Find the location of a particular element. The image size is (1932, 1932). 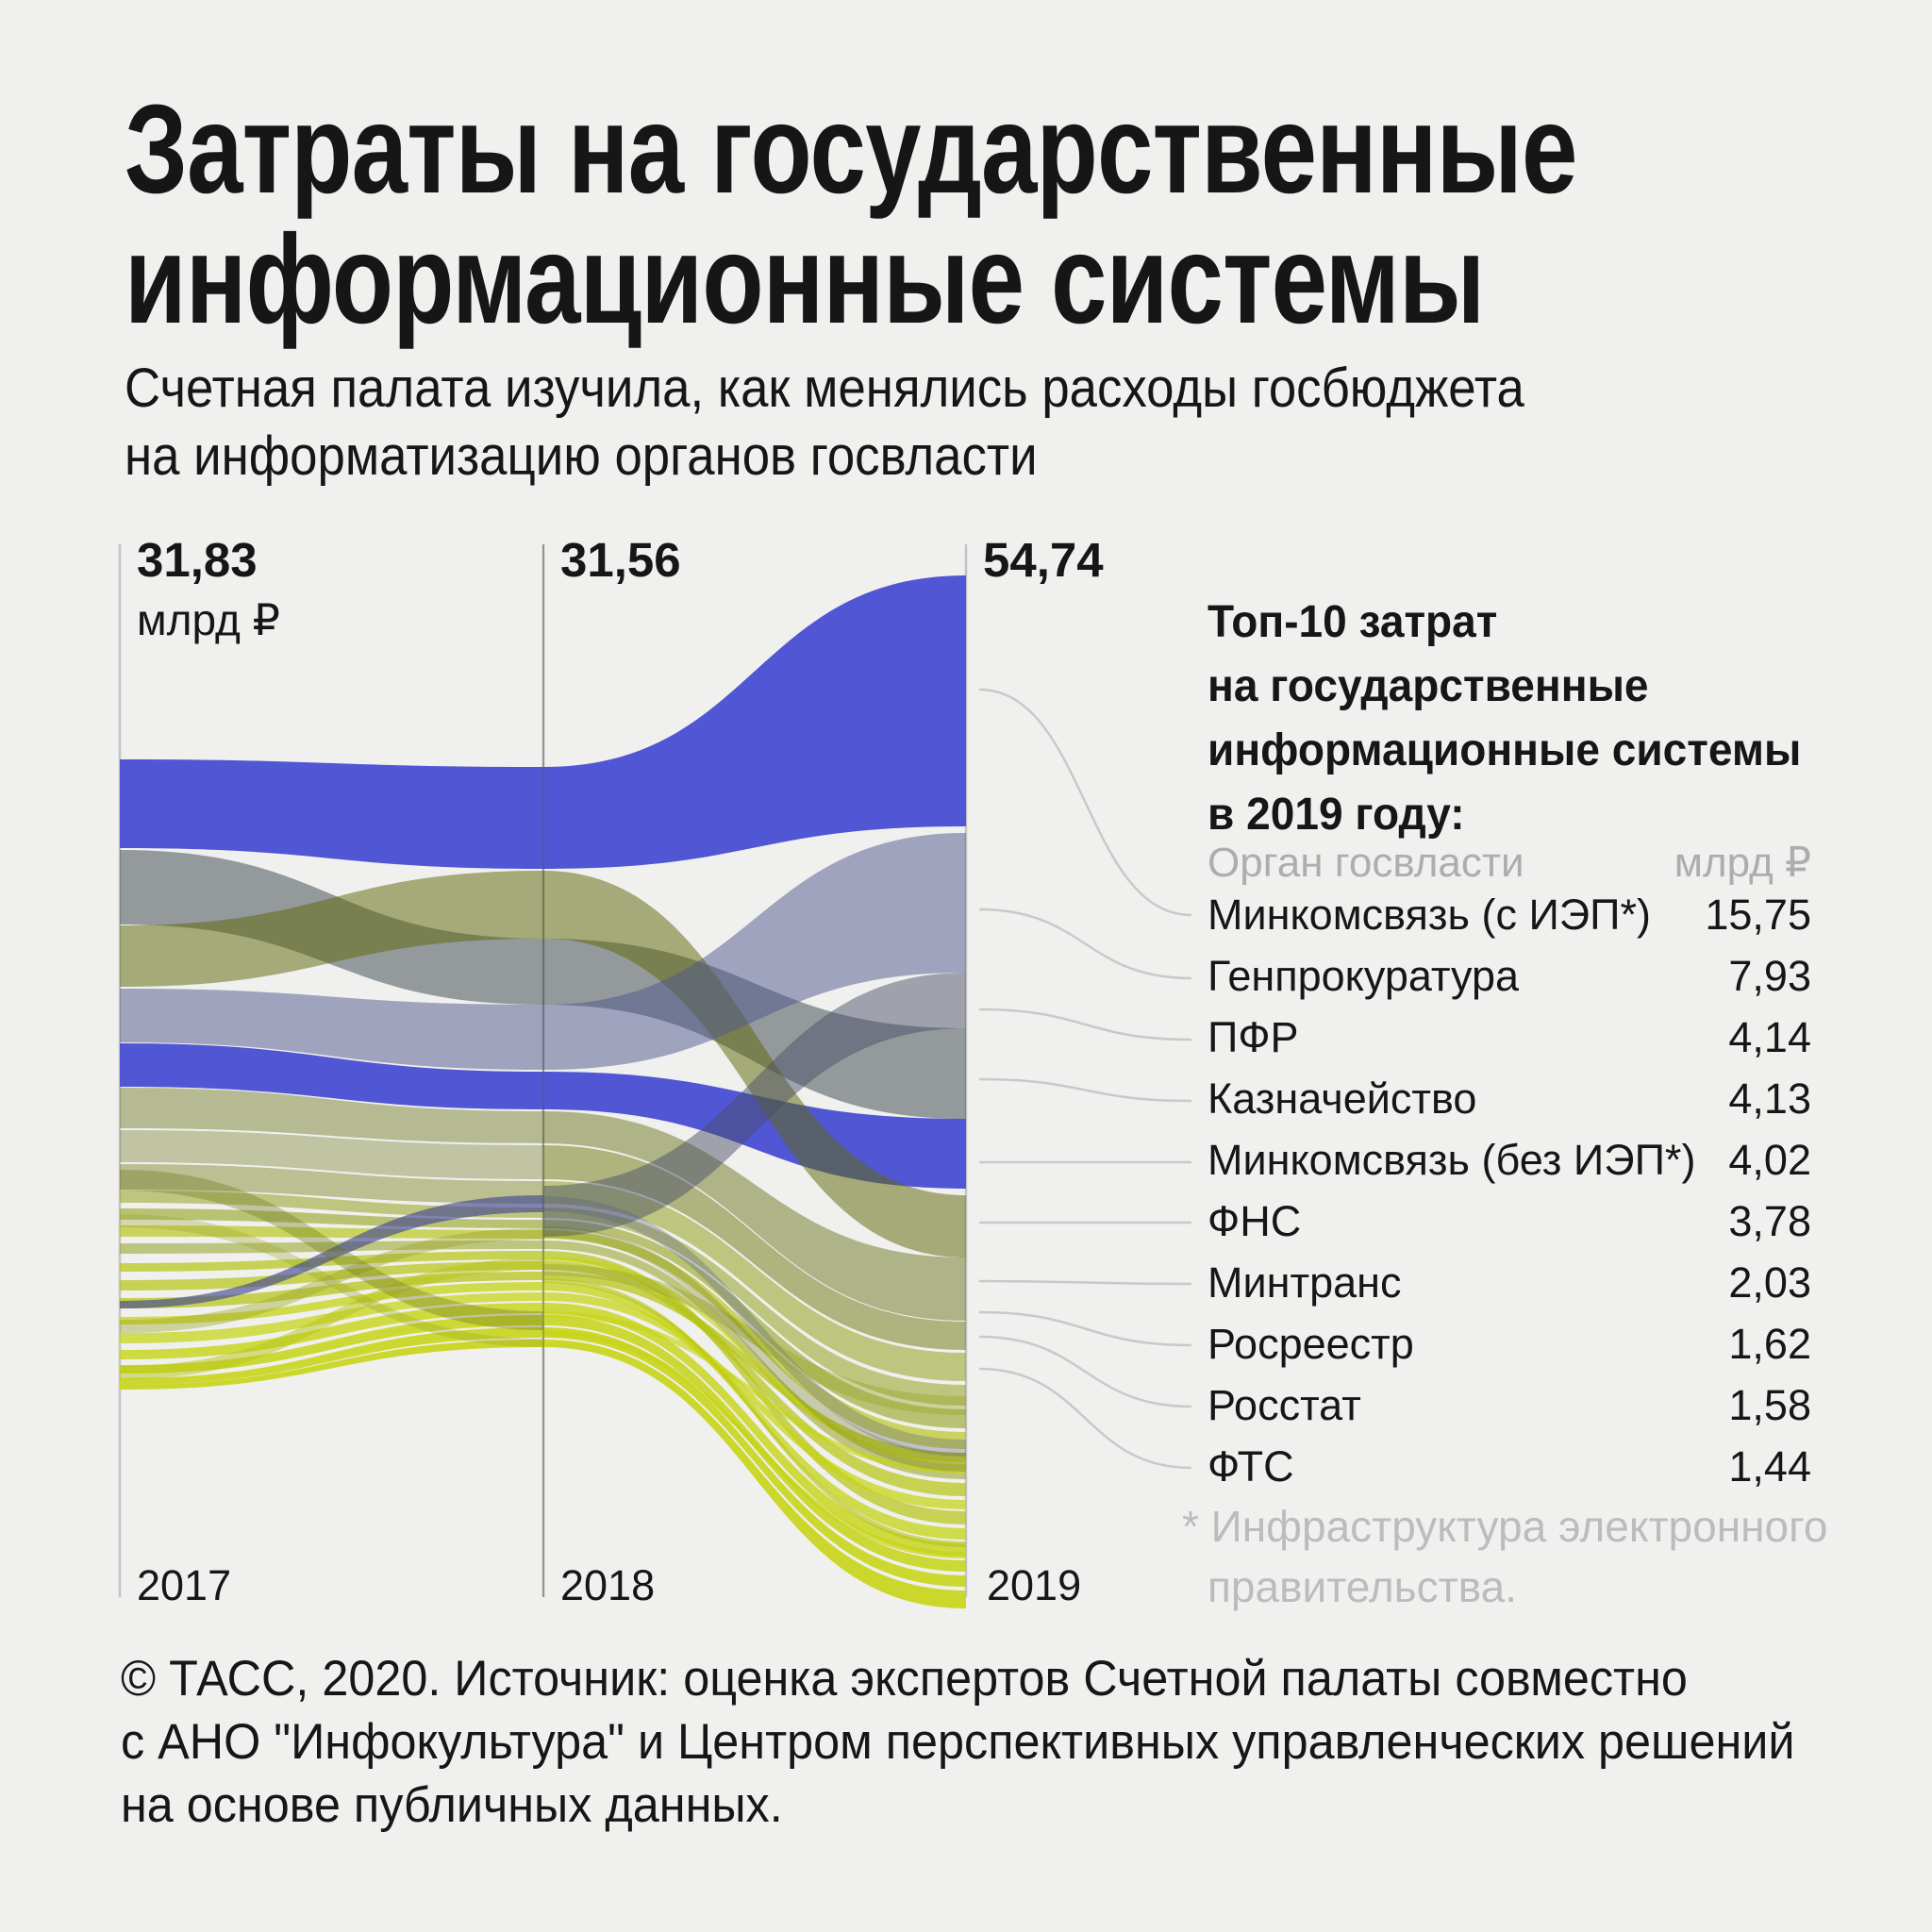

svg-text: Казначейство is located at coordinates (1342, 1098).